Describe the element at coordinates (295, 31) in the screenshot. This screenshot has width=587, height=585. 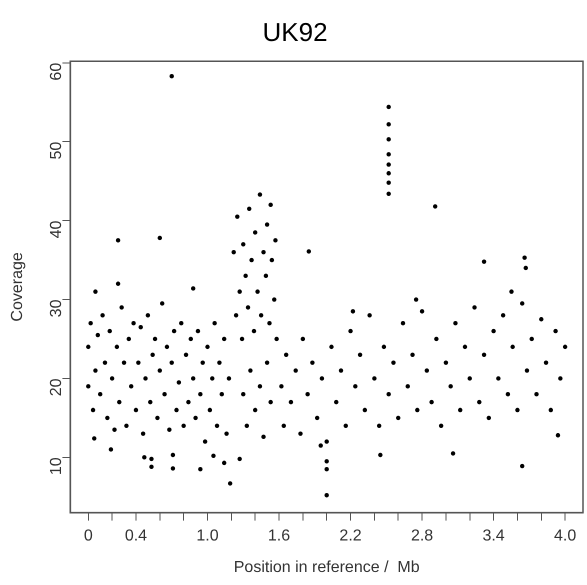
I see `chart-title: UK92` at that location.